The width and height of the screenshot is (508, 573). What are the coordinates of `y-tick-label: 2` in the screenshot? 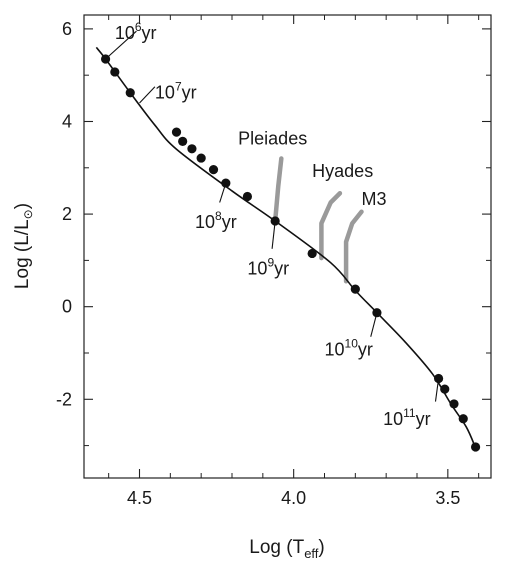 It's located at (67, 214).